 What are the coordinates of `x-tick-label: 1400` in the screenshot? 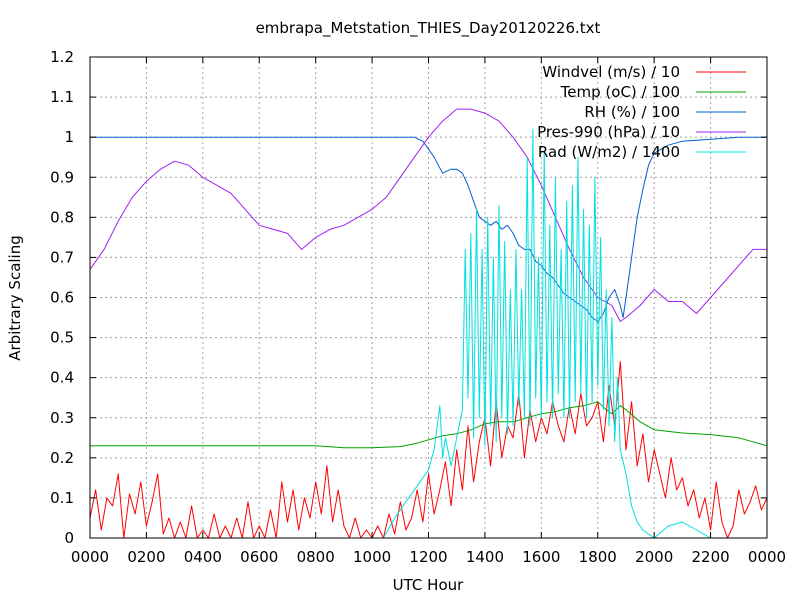 It's located at (485, 557).